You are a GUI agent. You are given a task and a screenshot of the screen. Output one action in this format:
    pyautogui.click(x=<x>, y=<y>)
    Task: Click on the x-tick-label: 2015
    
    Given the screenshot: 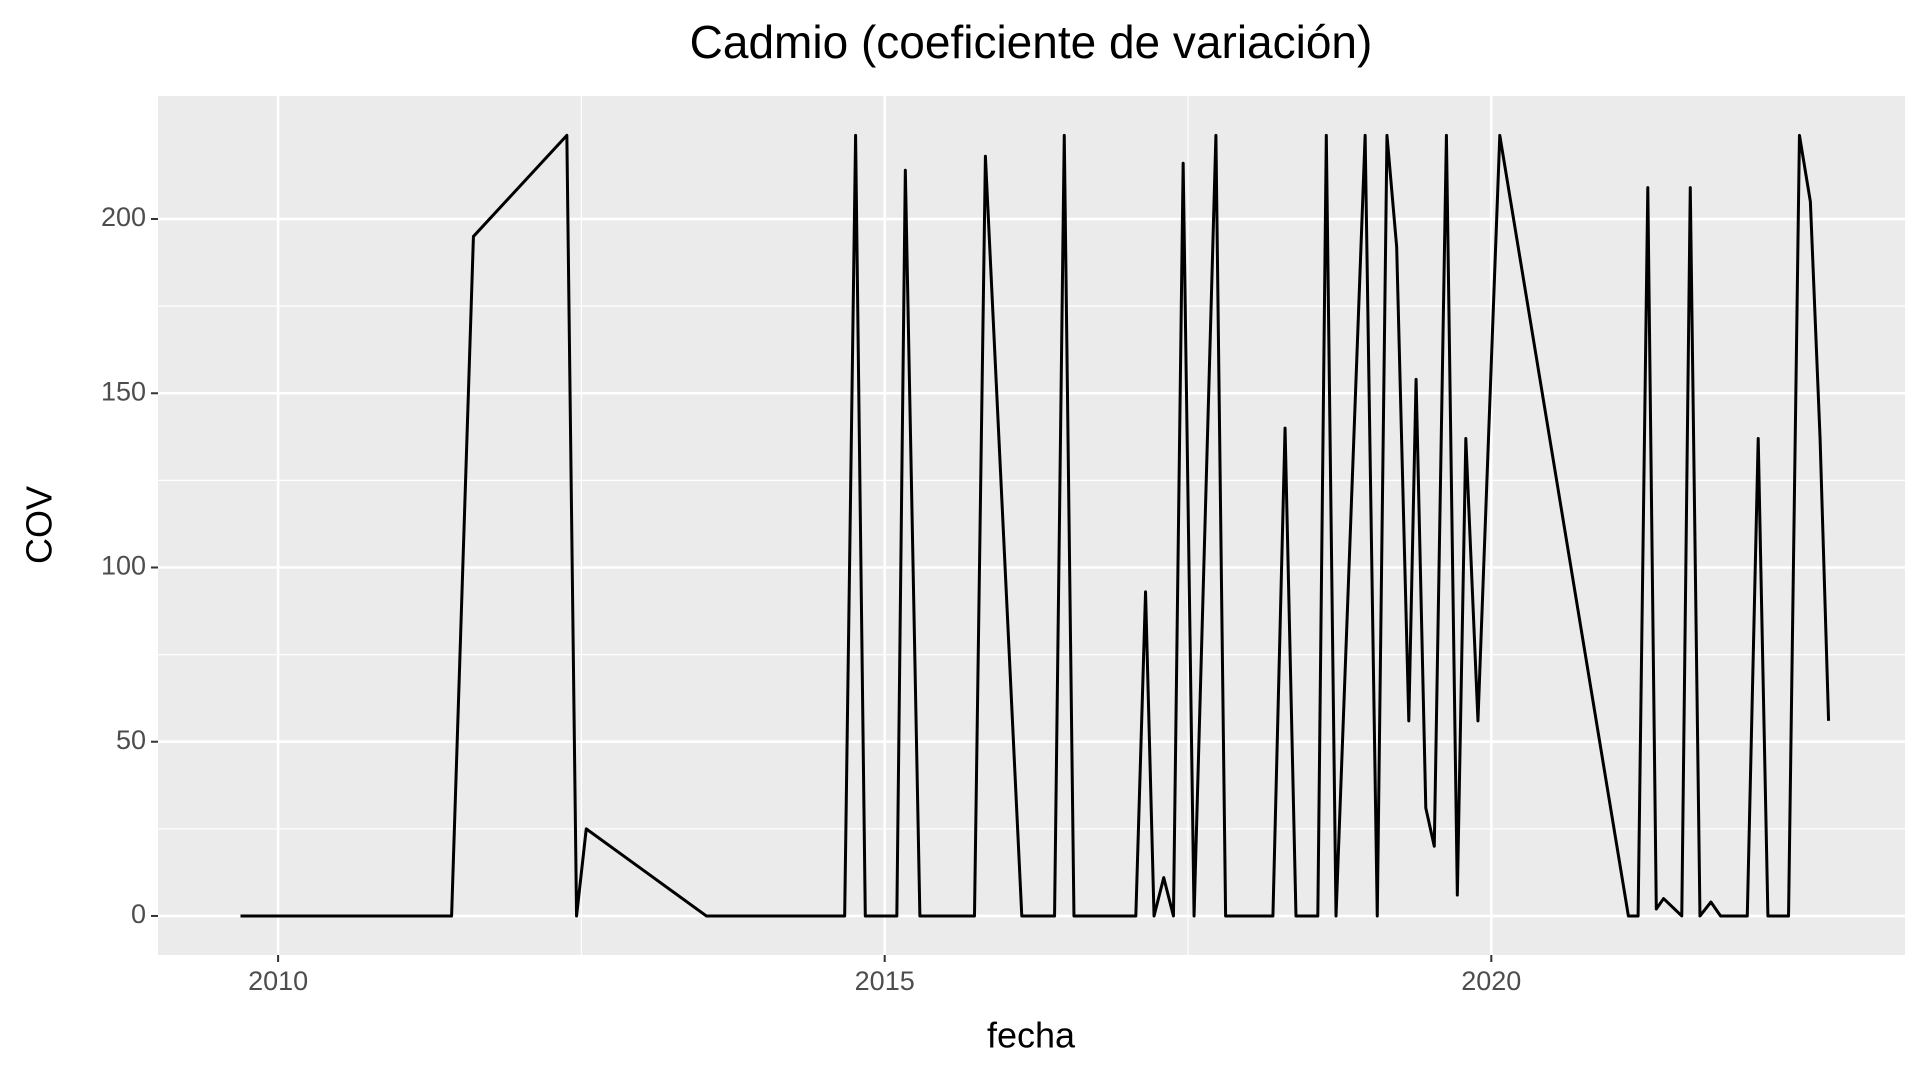 What is the action you would take?
    pyautogui.click(x=885, y=981)
    